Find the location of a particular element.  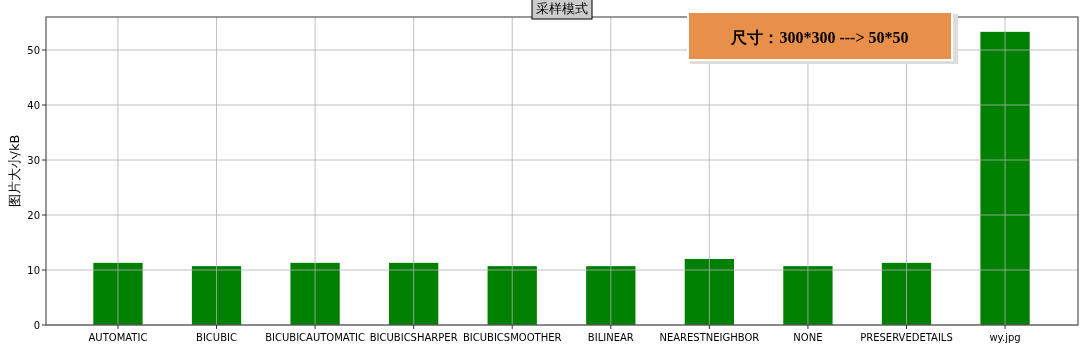

x-tick-label: BICUBIC is located at coordinates (216, 337).